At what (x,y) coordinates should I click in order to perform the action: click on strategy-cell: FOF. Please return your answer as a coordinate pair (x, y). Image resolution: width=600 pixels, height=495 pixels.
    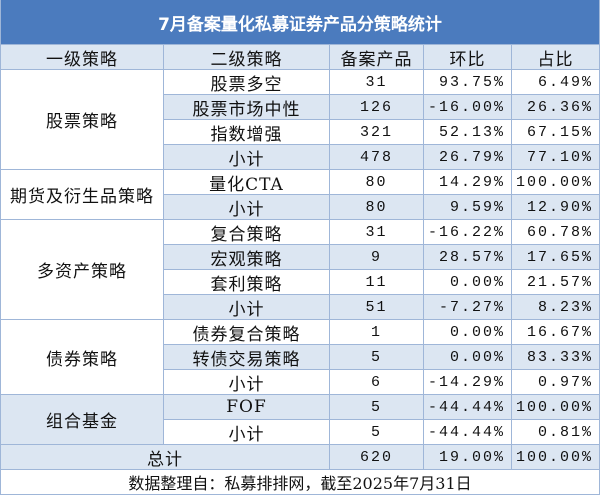
    Looking at the image, I should click on (247, 407).